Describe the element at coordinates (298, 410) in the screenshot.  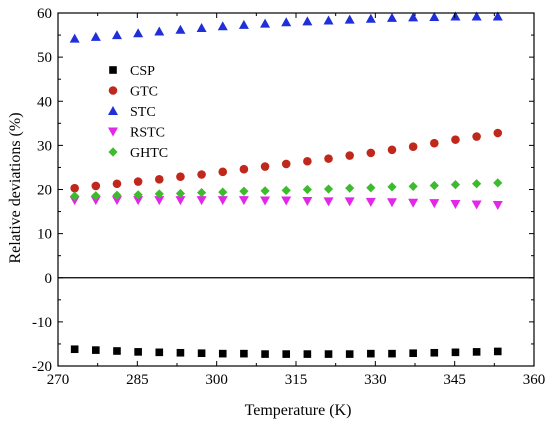
I see `x-axis-title: Temperature (K)` at that location.